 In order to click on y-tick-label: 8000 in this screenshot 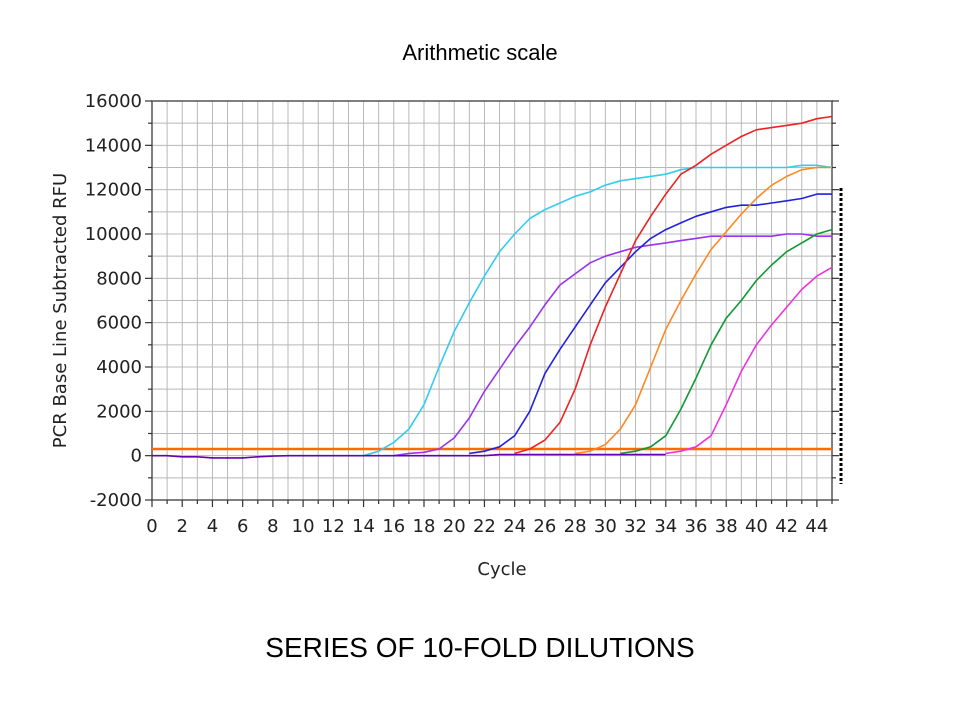, I will do `click(119, 278)`.